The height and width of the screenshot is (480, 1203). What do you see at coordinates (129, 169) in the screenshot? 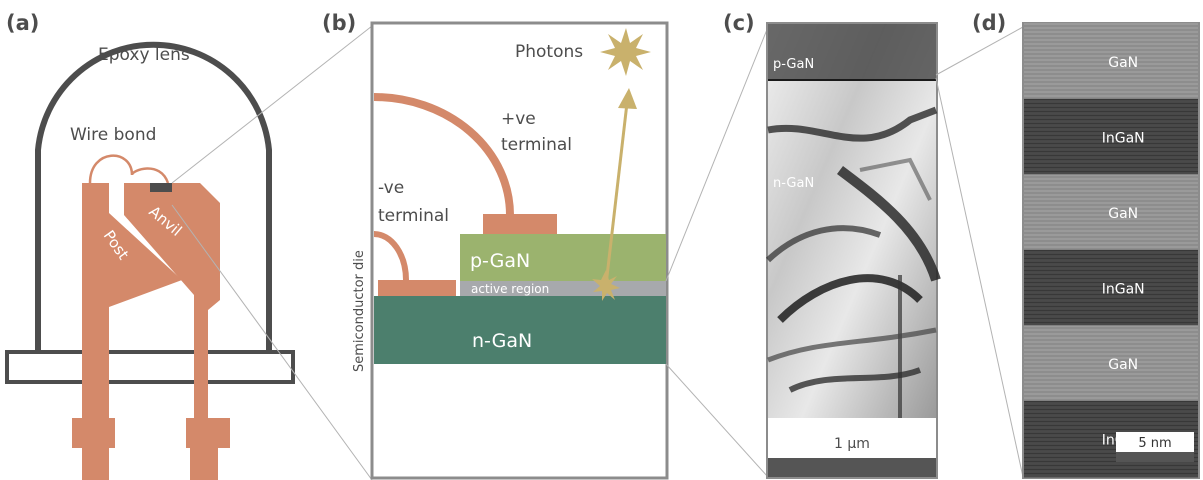
I see `wire-bond` at bounding box center [129, 169].